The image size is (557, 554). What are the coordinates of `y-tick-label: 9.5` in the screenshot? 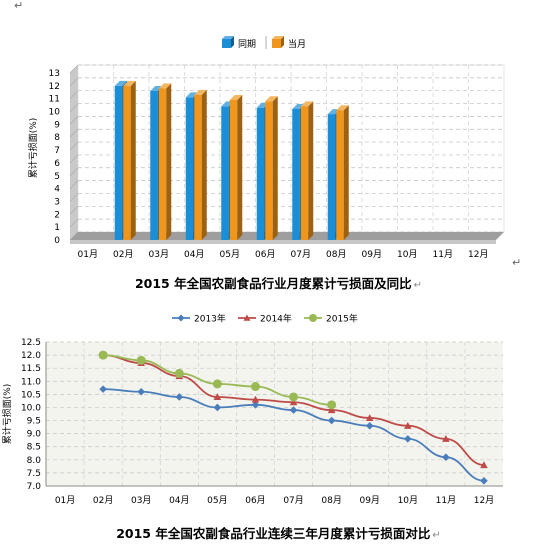 It's located at (34, 422).